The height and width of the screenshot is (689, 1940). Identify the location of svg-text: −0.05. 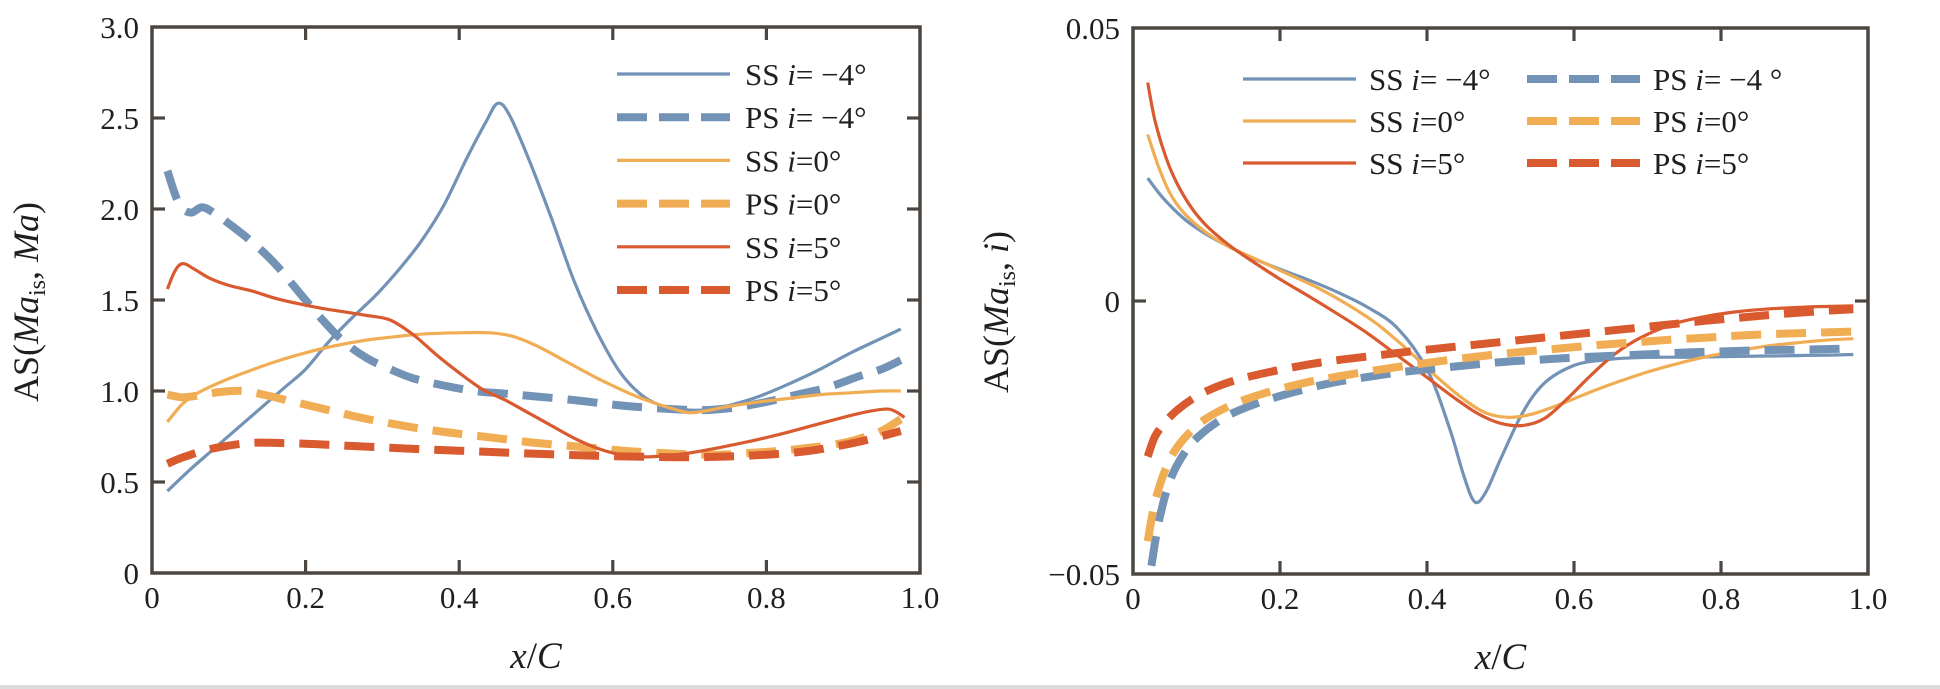
(1084, 574).